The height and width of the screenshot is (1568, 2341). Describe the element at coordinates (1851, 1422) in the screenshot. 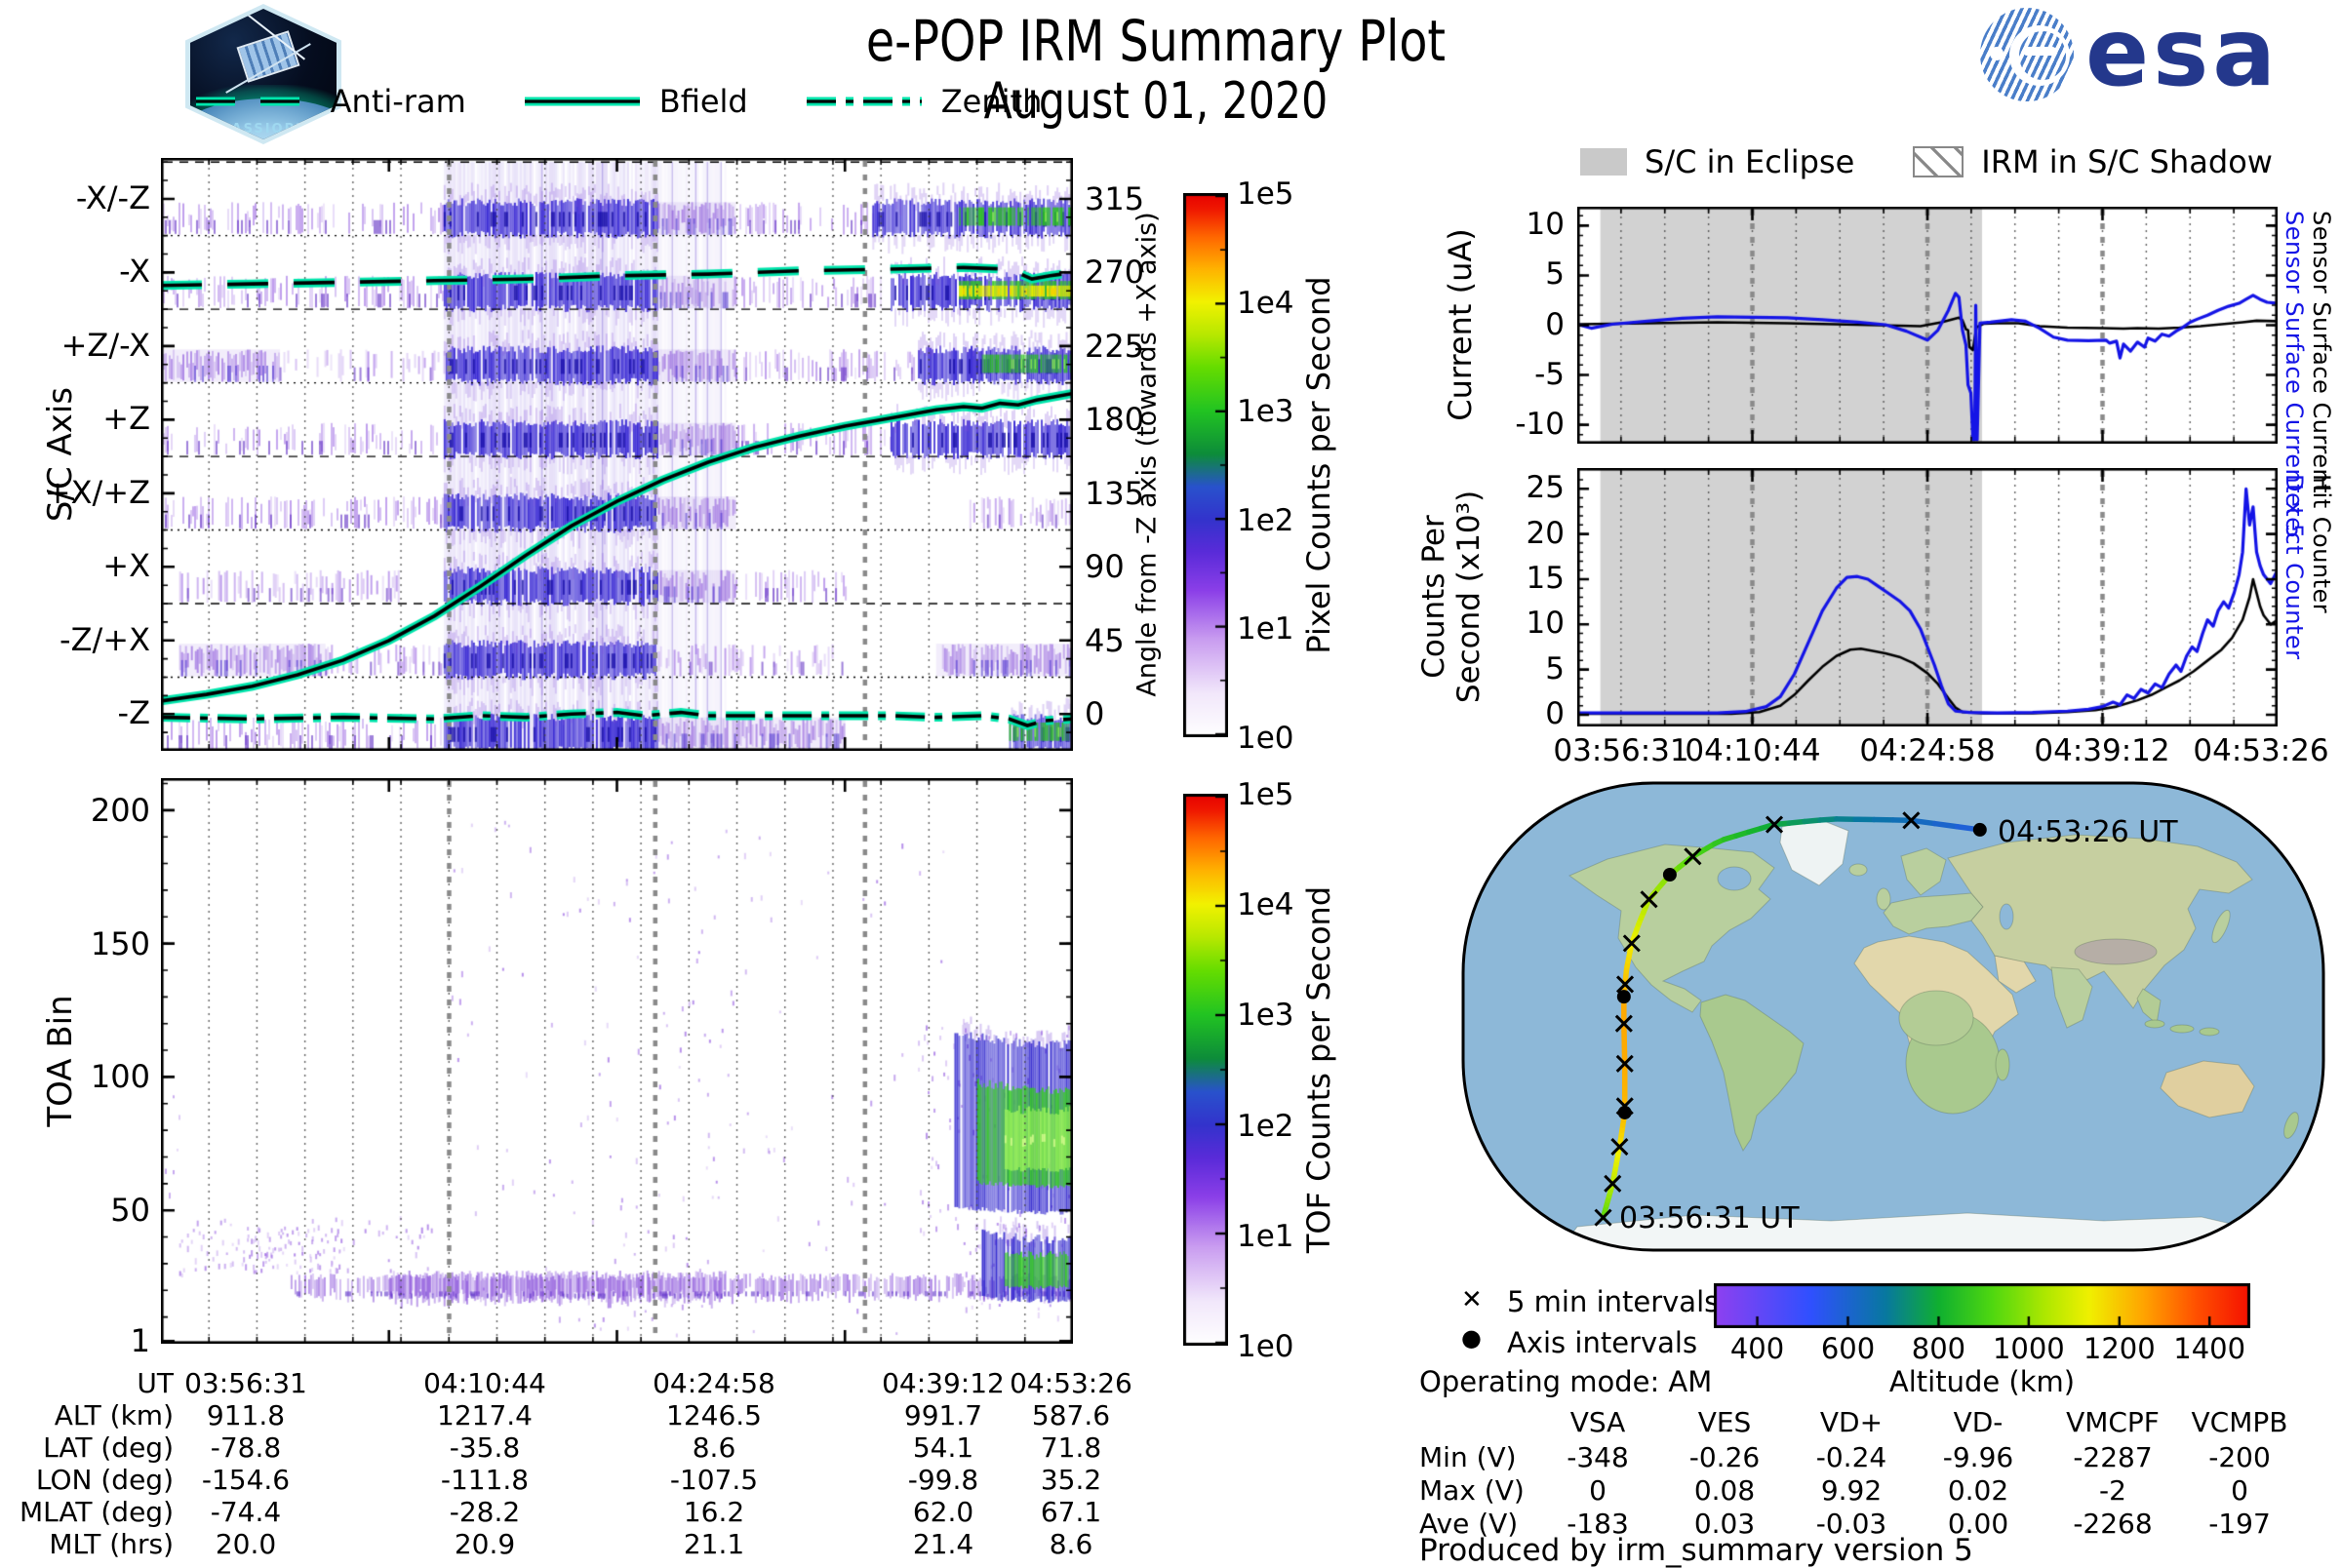

I see `volt-col-header: VD+` at that location.